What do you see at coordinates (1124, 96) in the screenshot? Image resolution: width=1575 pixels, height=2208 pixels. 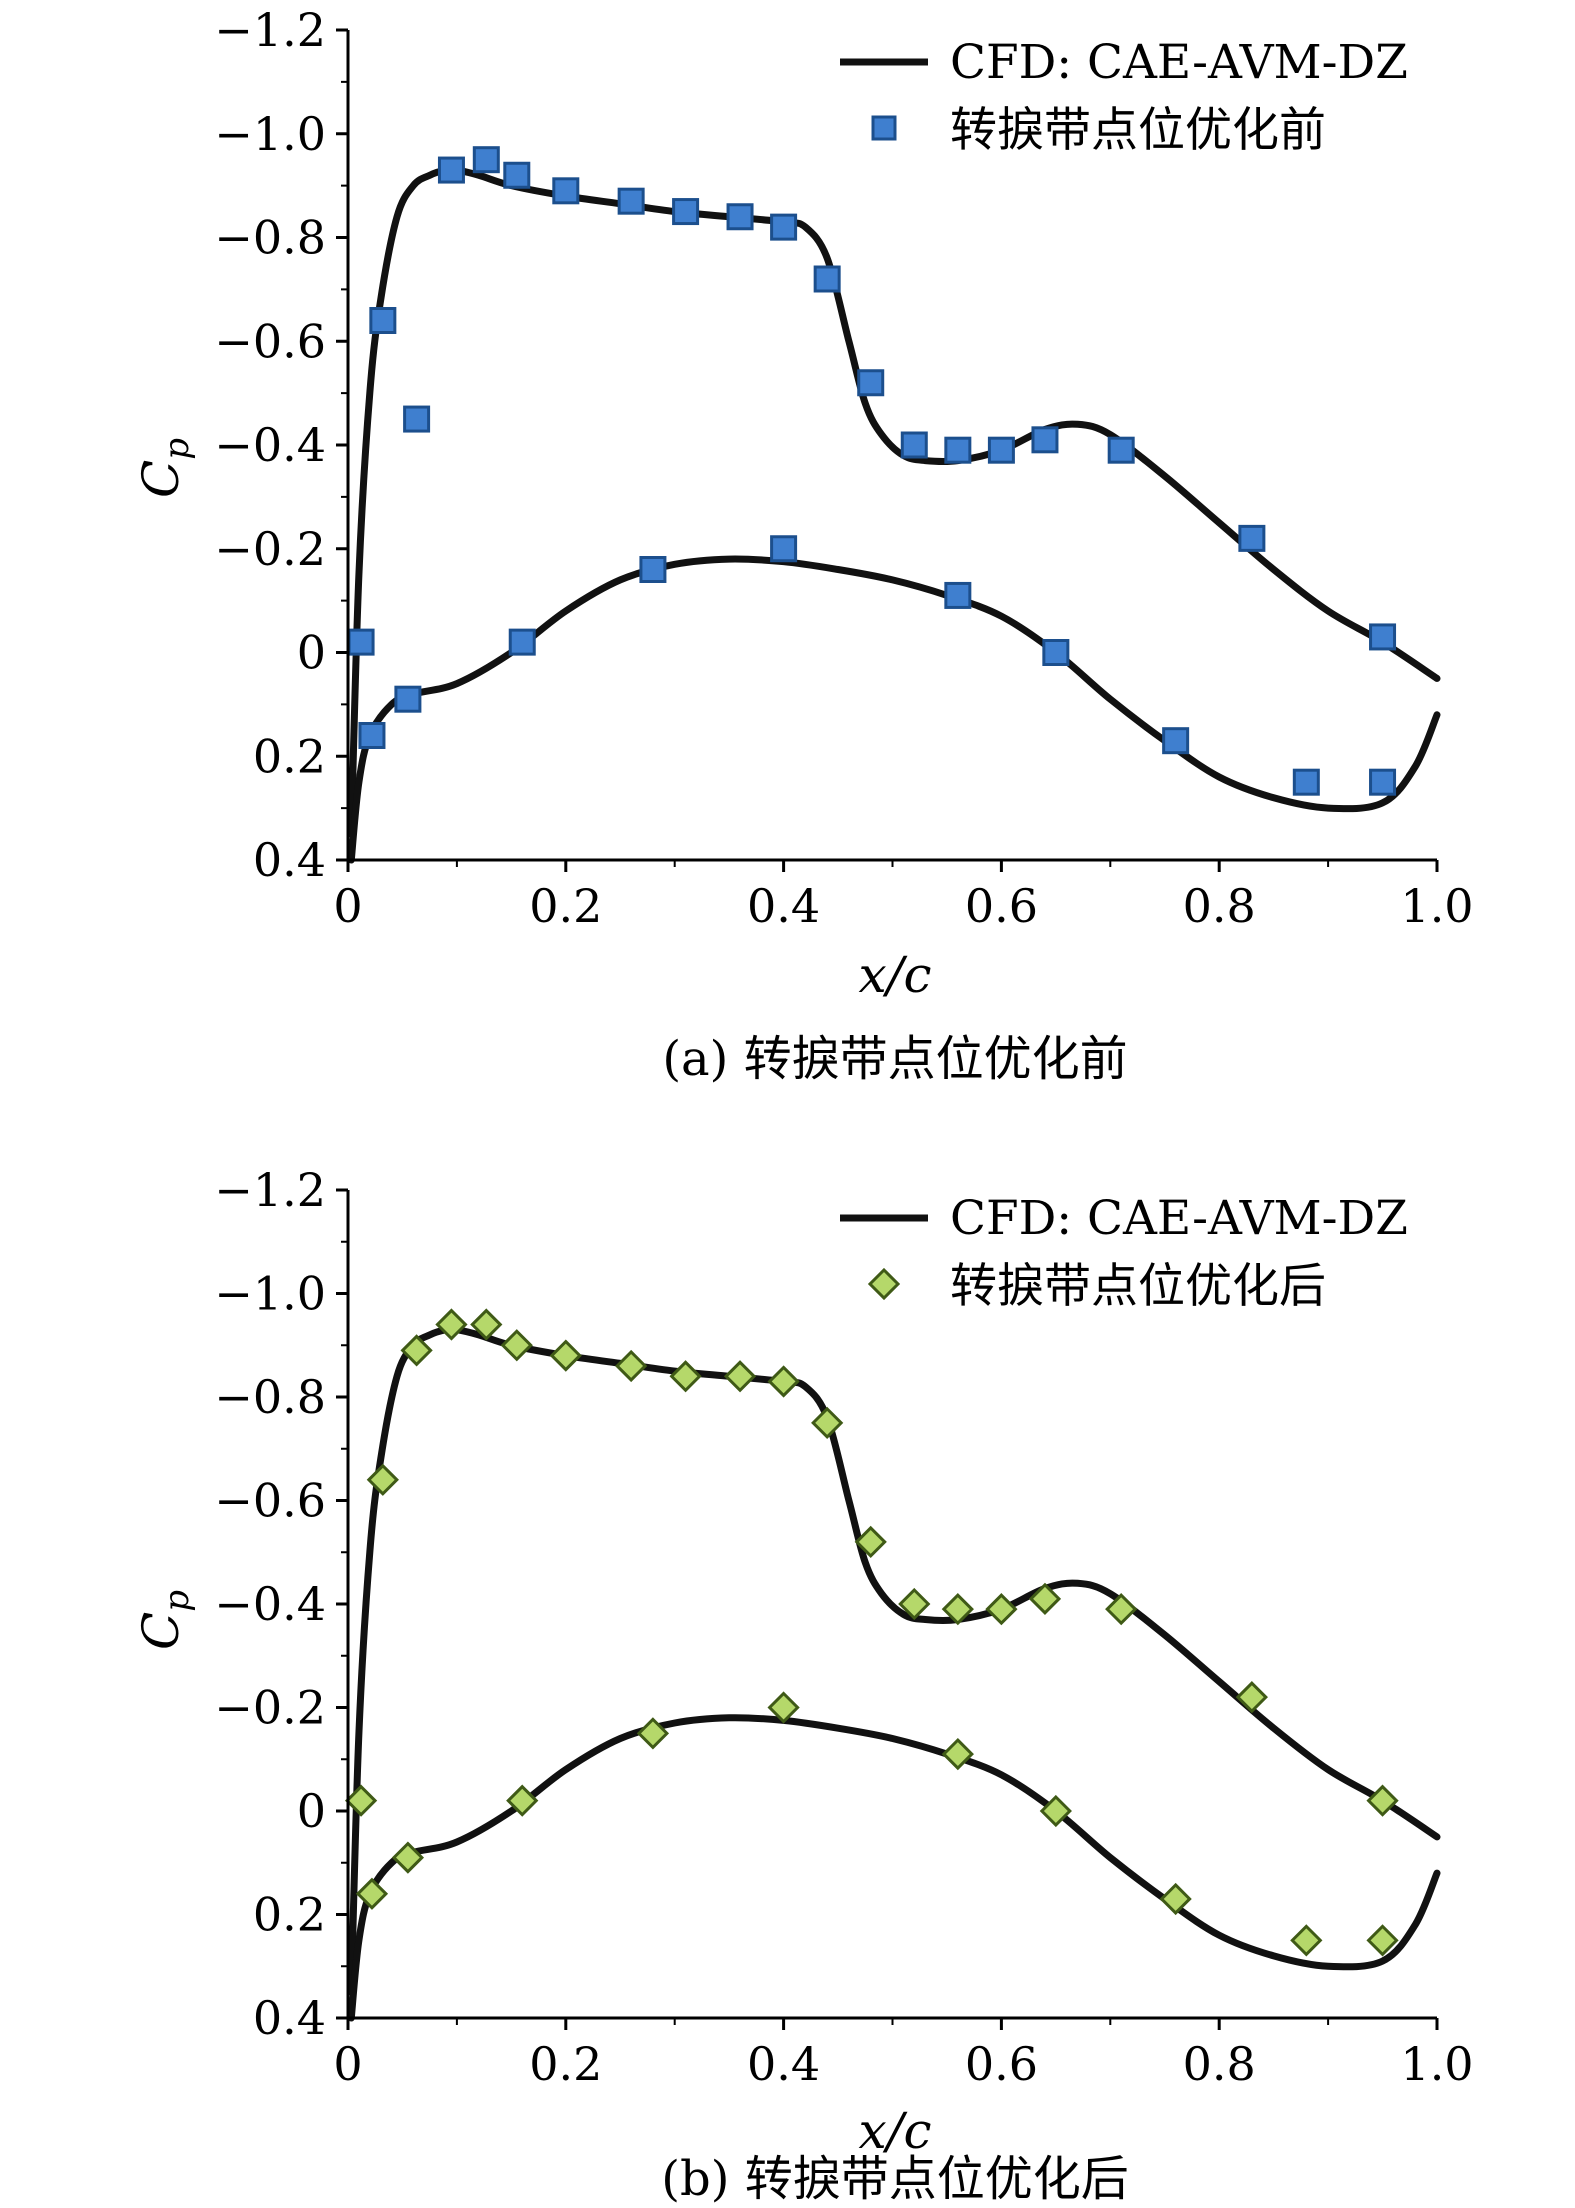 I see `legend-a: CFD: CAE-AVM-DZ 转捩带点位优化前` at bounding box center [1124, 96].